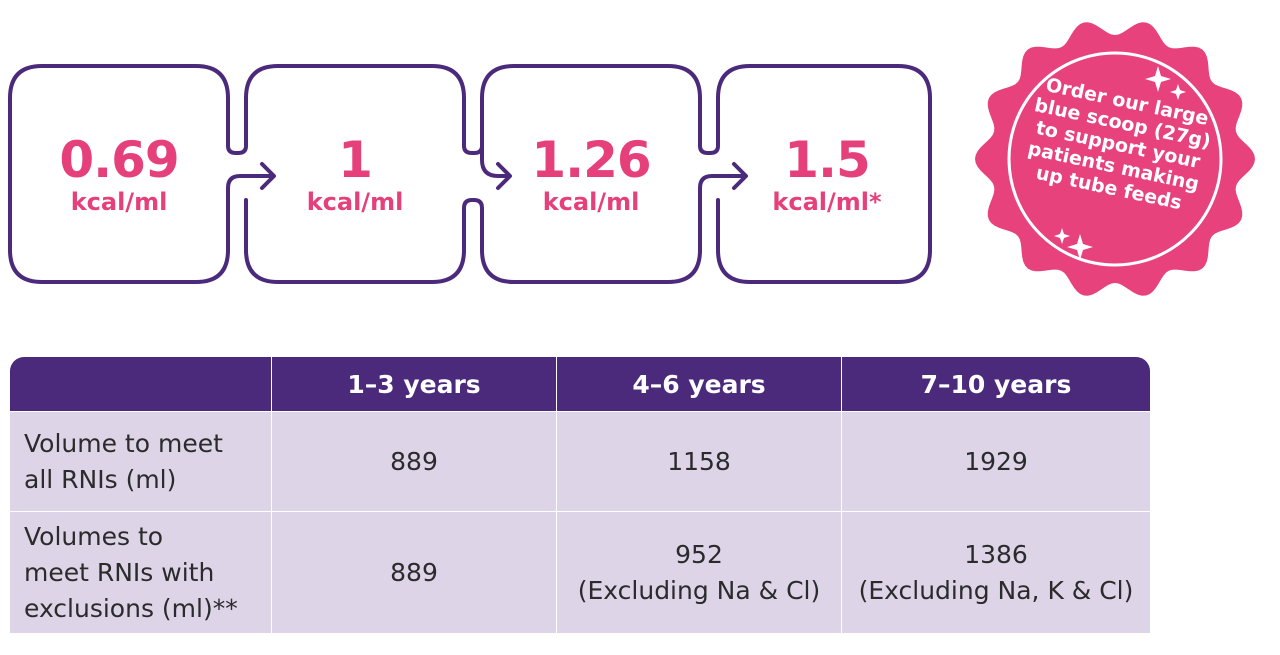  I want to click on energy-value: 1, so click(355, 160).